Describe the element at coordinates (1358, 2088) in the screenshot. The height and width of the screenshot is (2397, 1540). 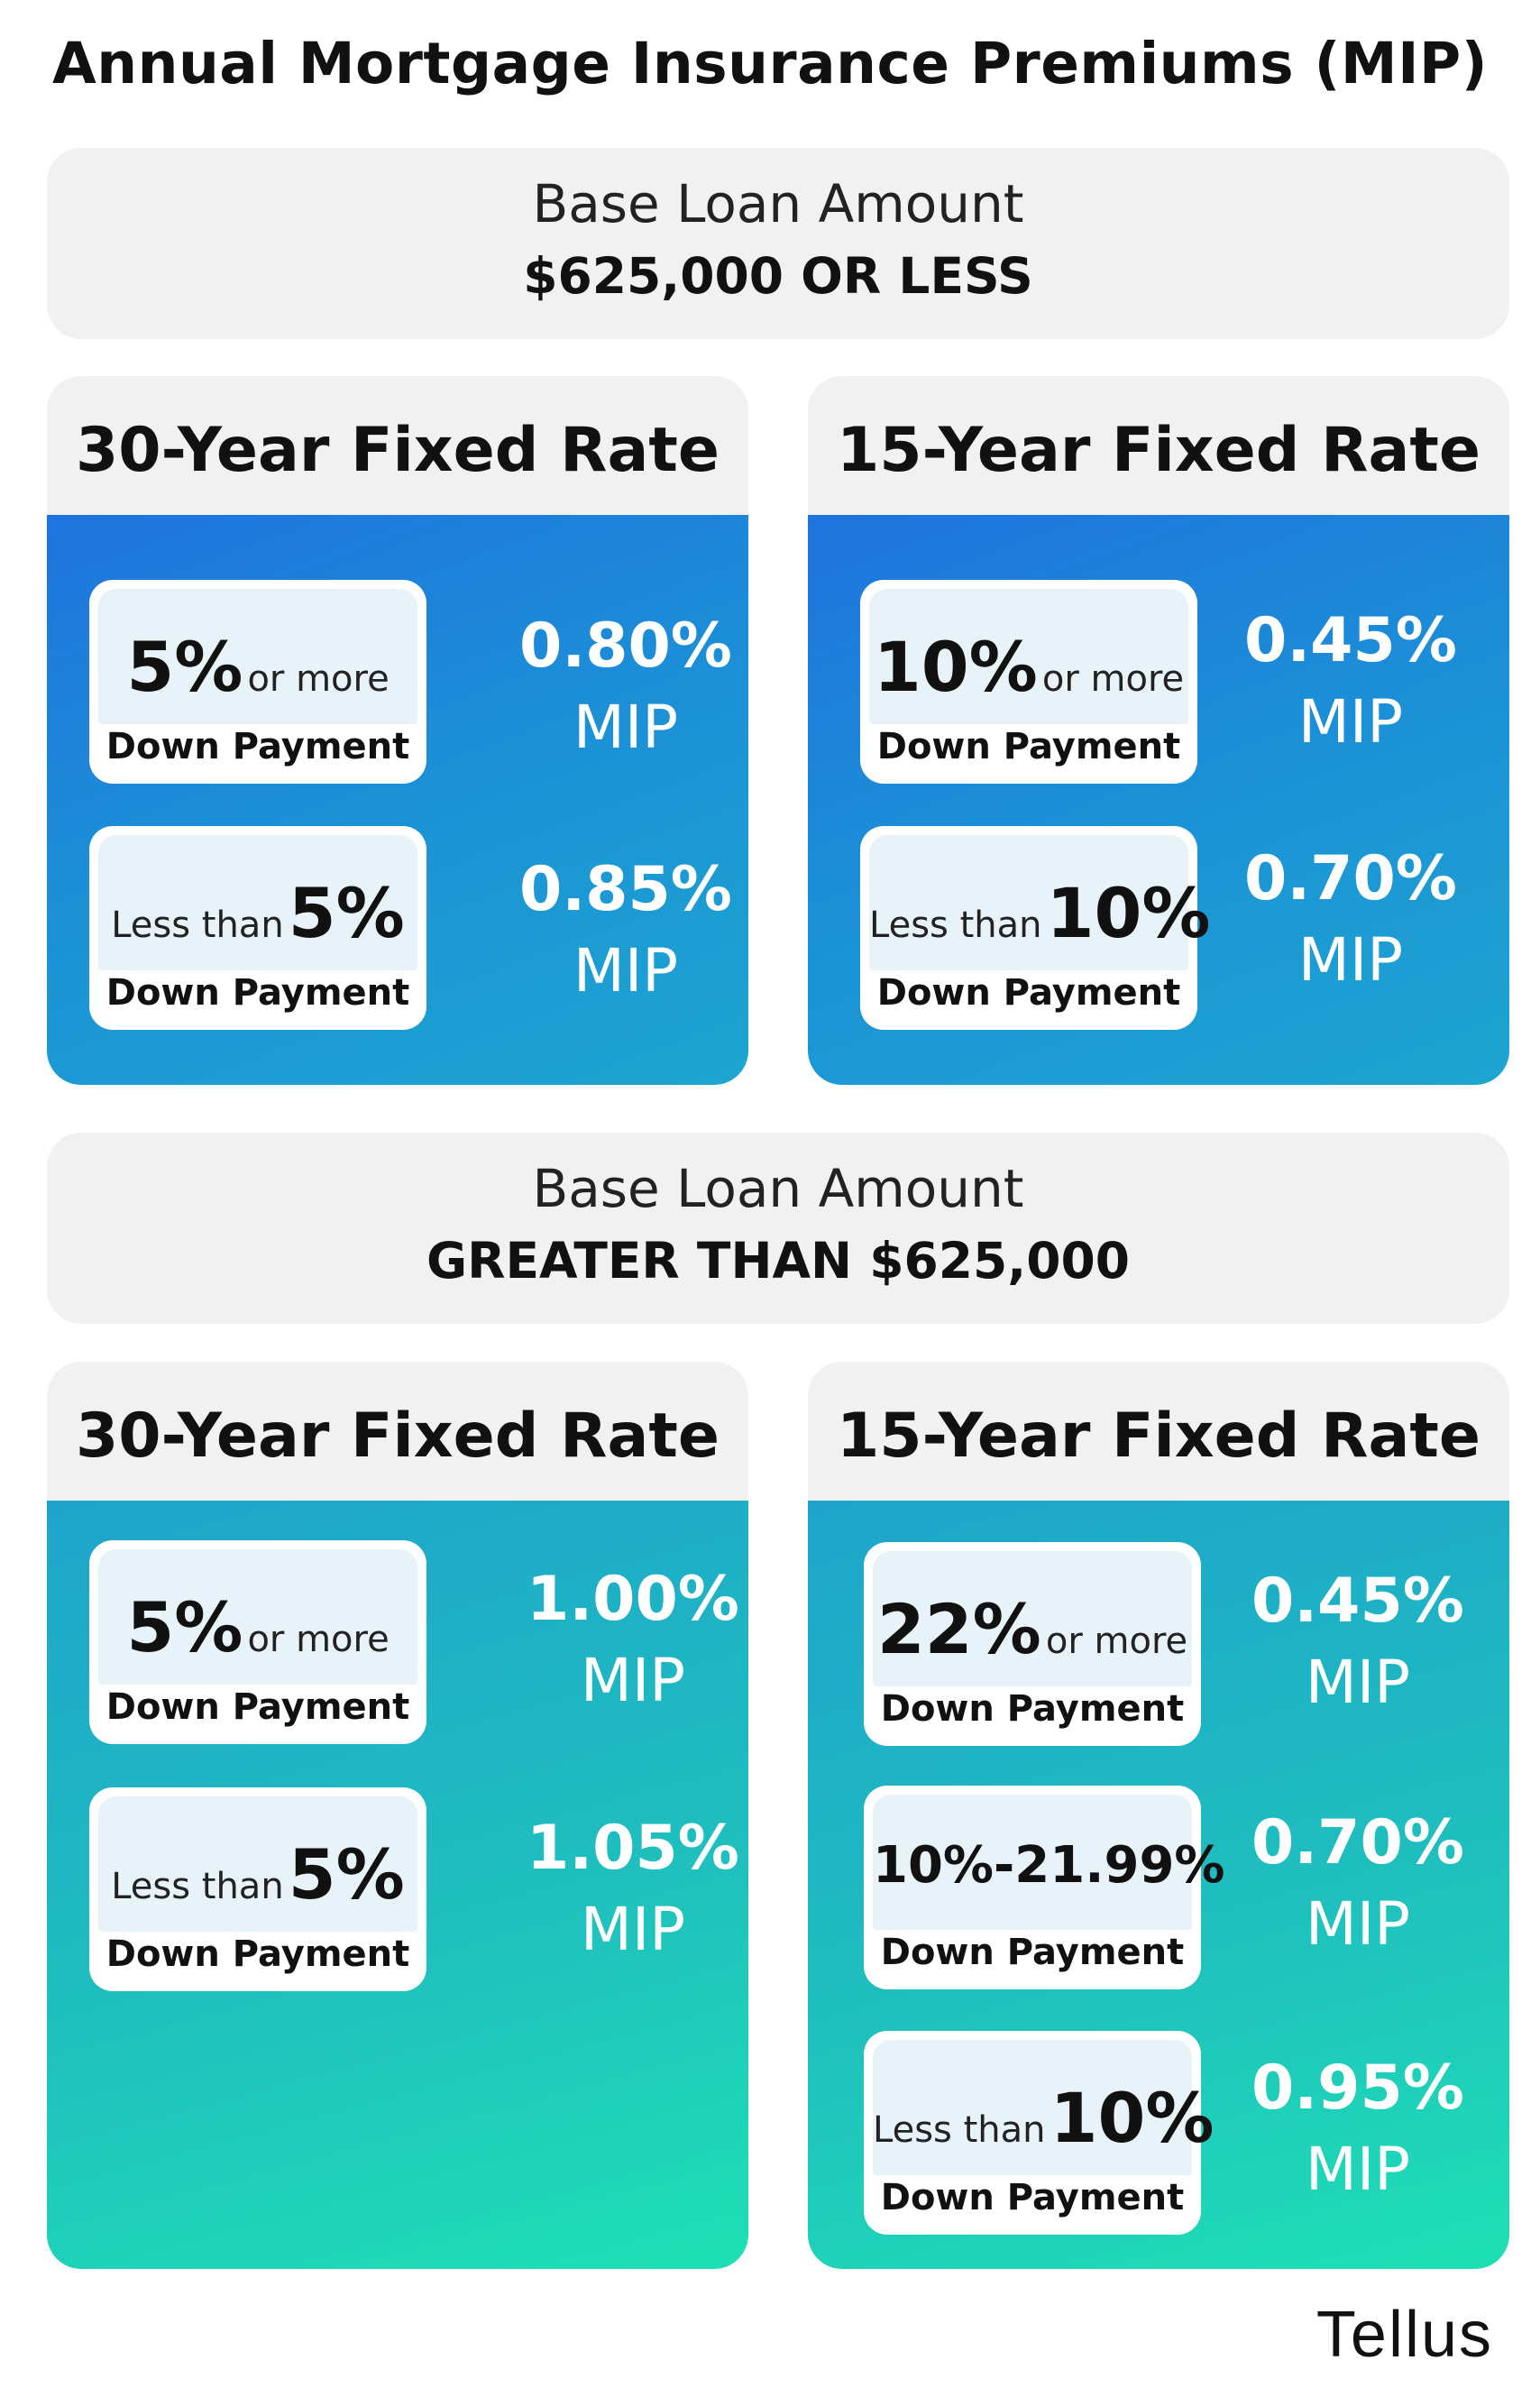
I see `mip-percent: 0.95%` at that location.